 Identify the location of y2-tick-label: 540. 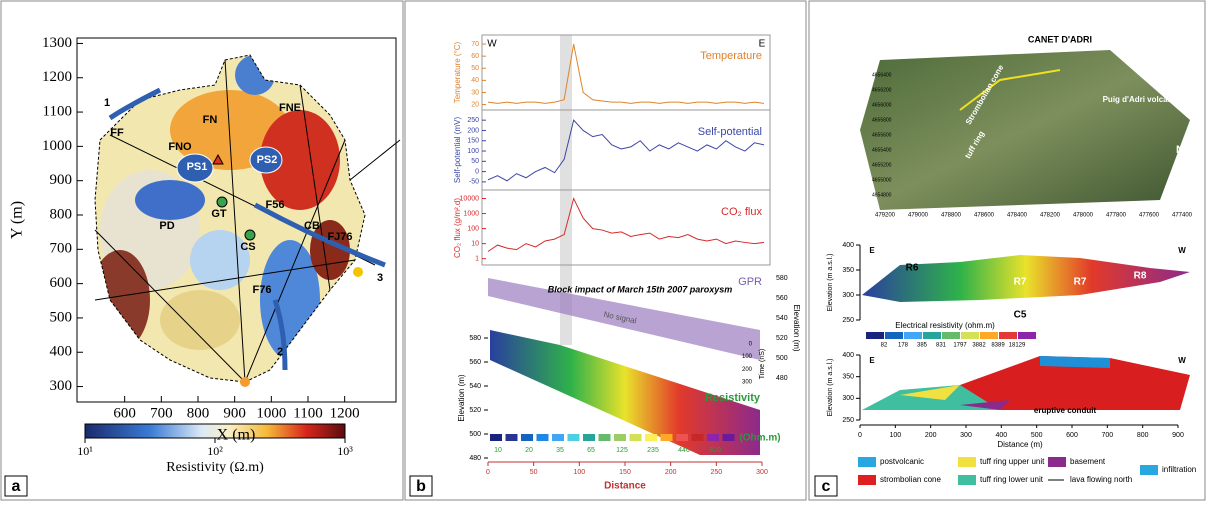
(782, 318).